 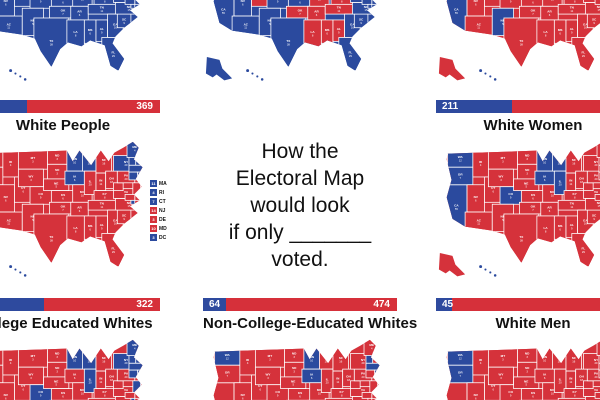 I want to click on state-ev-label: 7, so click(x=63, y=210).